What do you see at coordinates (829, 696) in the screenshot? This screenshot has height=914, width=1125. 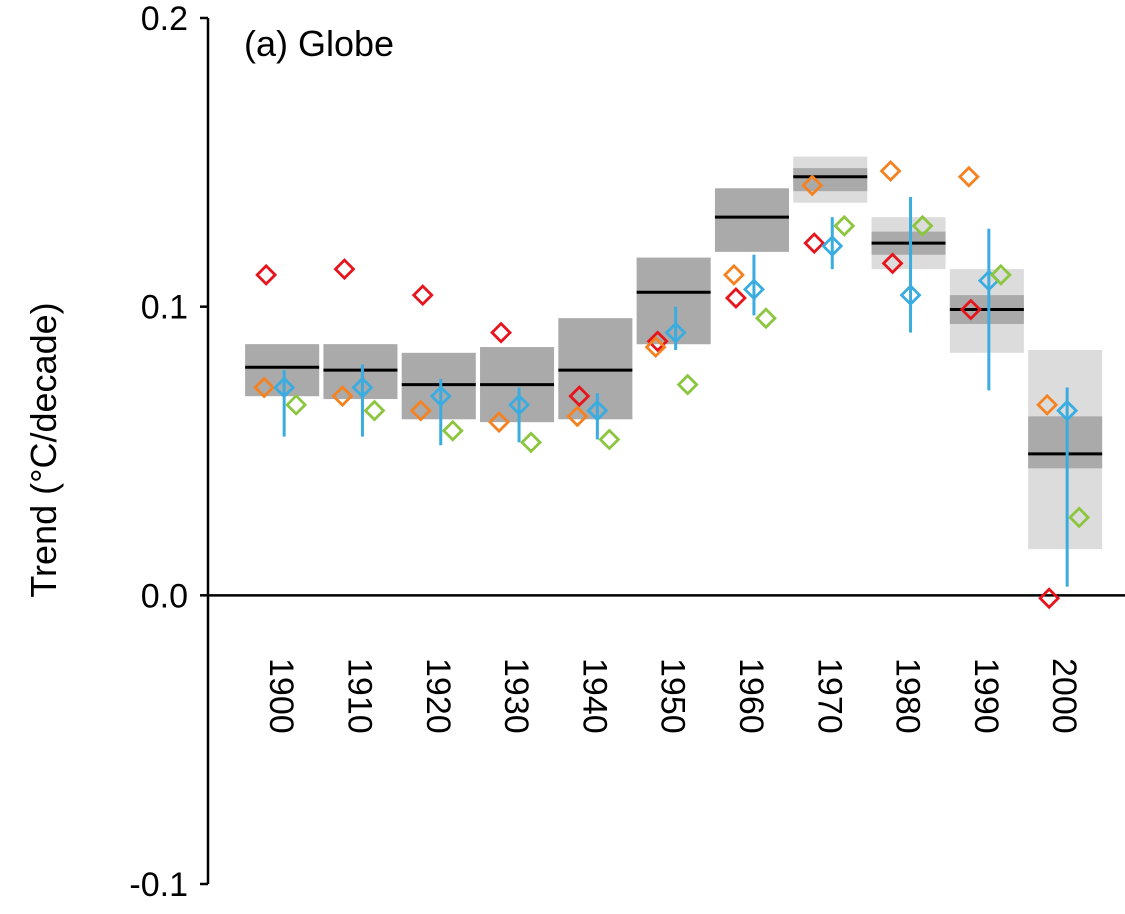 I see `decade-label-1970: 1970` at bounding box center [829, 696].